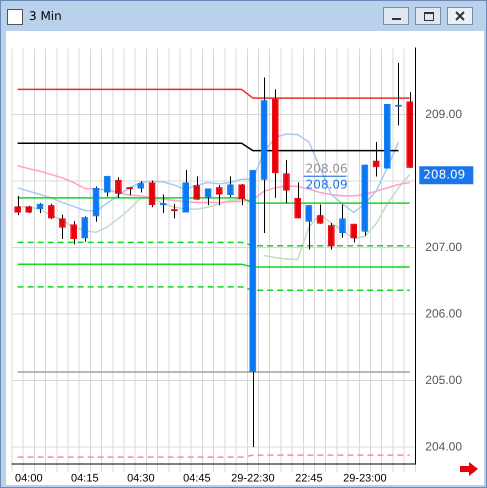  What do you see at coordinates (443, 446) in the screenshot?
I see `y-tick-label: 204.00` at bounding box center [443, 446].